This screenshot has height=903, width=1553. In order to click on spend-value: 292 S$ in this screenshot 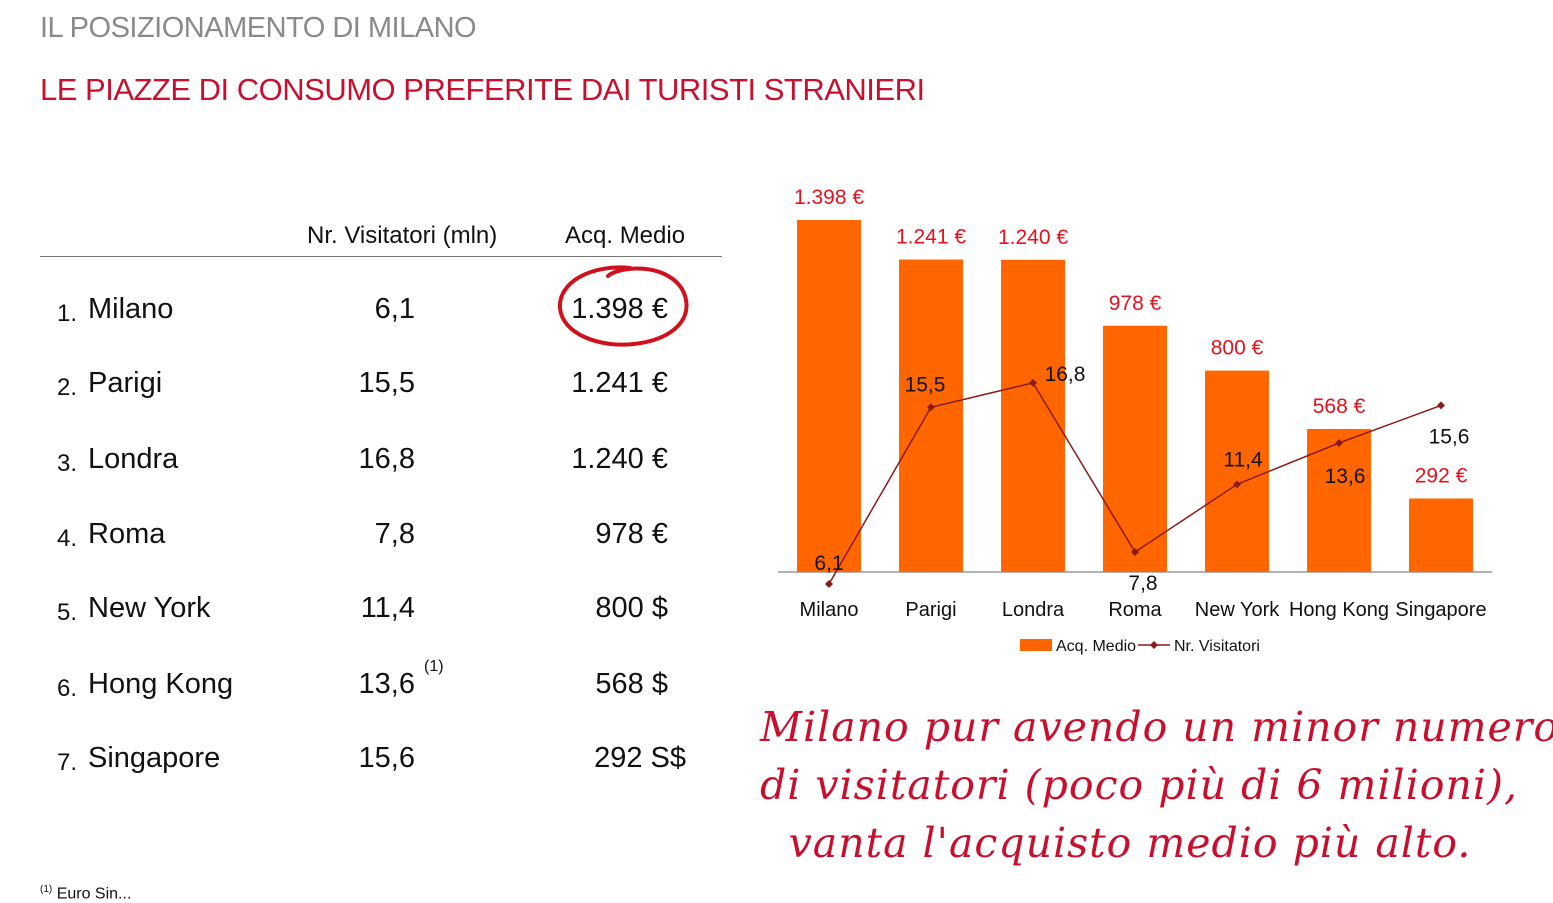, I will do `click(640, 758)`.